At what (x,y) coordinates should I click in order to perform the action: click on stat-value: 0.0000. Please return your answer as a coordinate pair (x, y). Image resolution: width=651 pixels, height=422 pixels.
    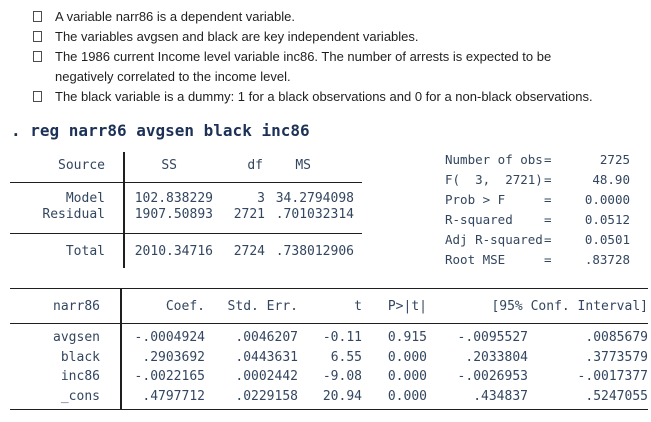
    Looking at the image, I should click on (607, 199).